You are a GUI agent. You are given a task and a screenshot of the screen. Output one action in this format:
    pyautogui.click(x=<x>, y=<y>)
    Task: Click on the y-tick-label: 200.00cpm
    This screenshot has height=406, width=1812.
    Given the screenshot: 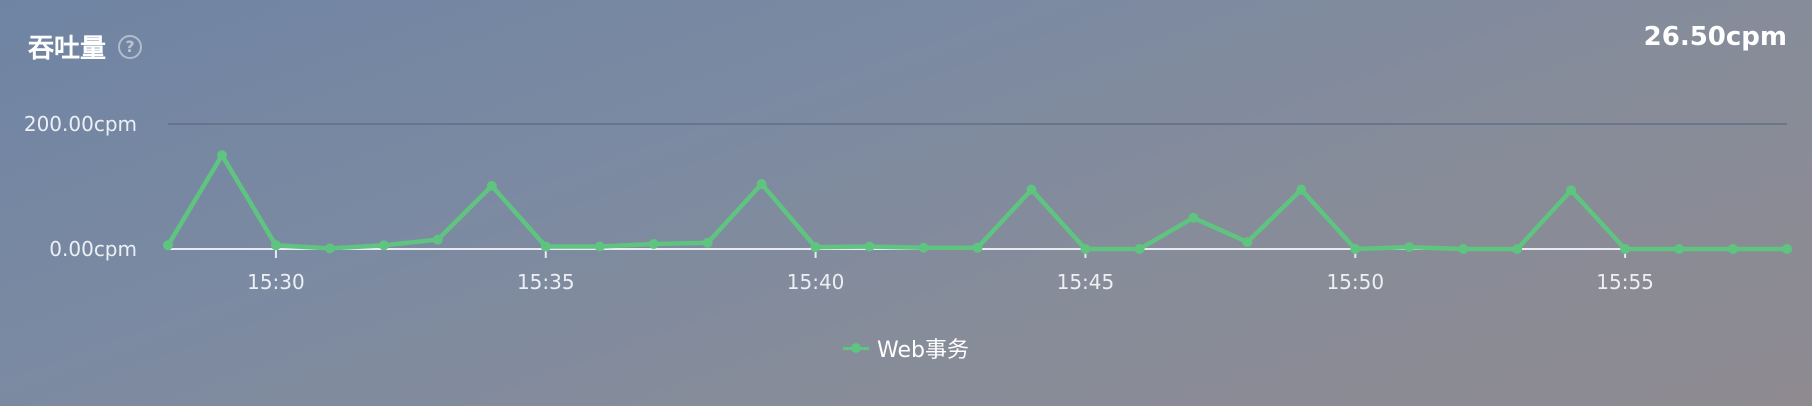 What is the action you would take?
    pyautogui.click(x=80, y=124)
    